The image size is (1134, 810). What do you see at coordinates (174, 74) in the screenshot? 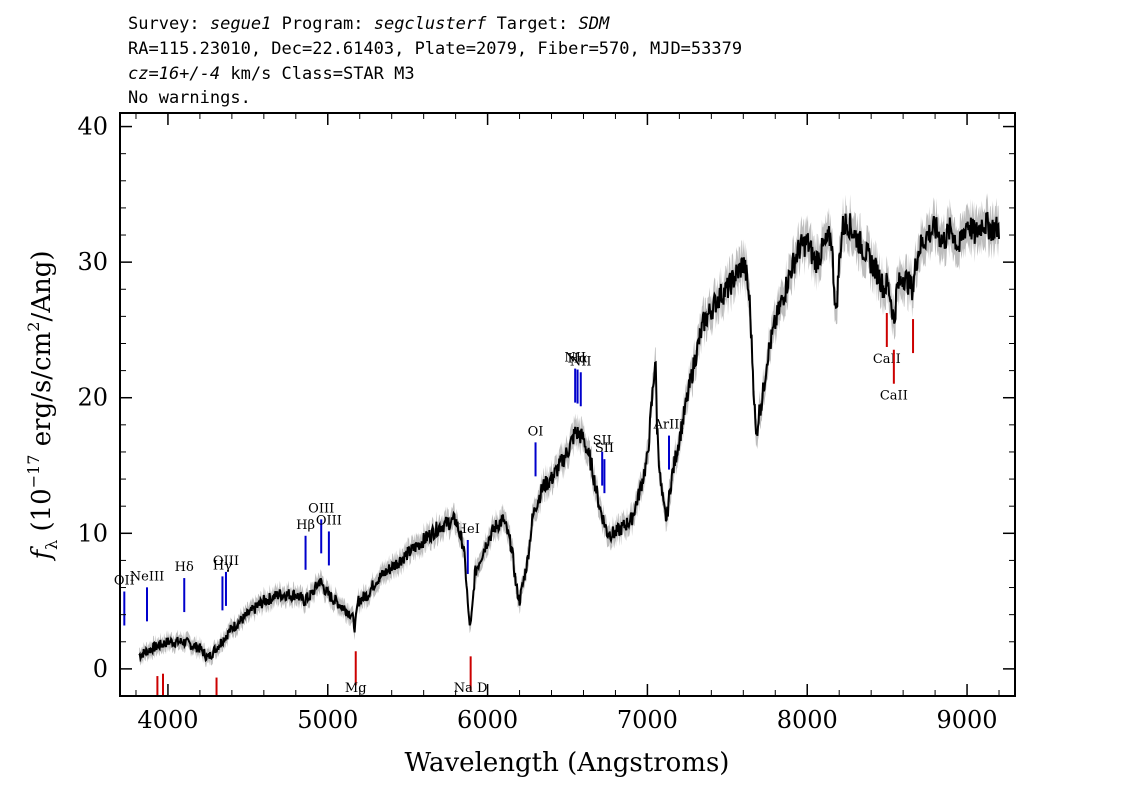
I see `cz-value: cz=16+/-4` at bounding box center [174, 74].